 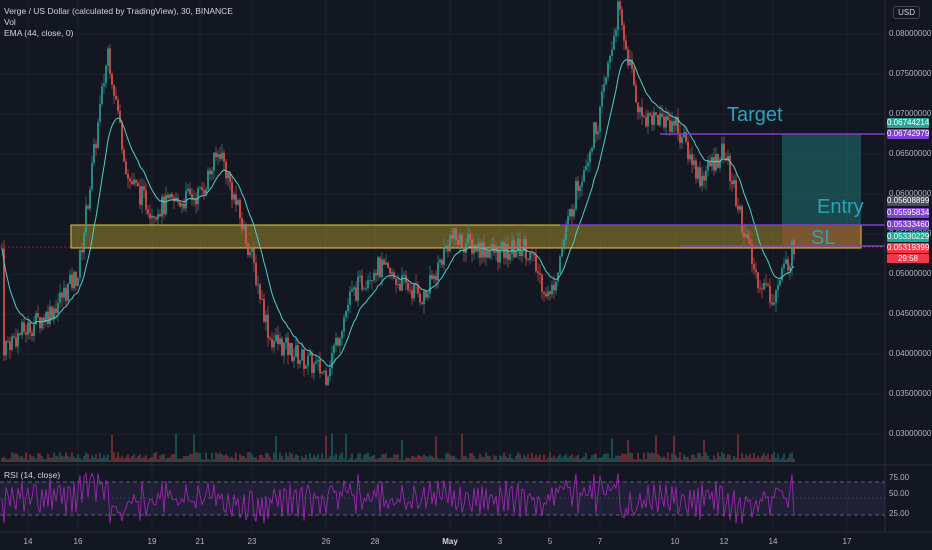 I want to click on date-tick-label: 26, so click(x=326, y=541).